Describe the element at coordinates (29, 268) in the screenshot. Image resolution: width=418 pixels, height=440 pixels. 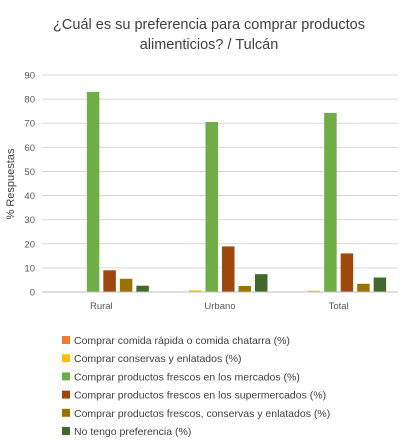
I see `y-tick-label: 10` at that location.